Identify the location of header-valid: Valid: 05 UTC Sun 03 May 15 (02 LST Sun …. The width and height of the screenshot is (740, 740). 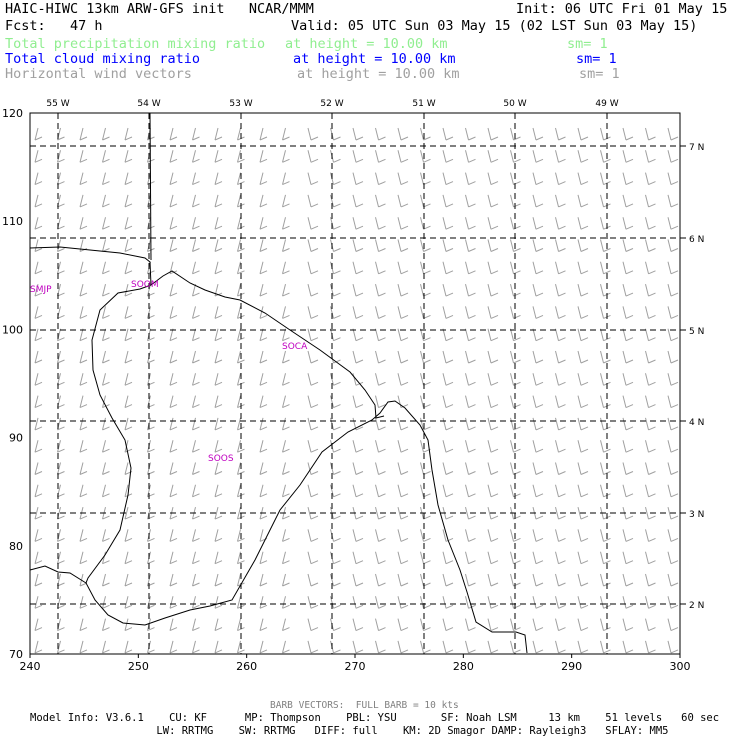
(494, 26).